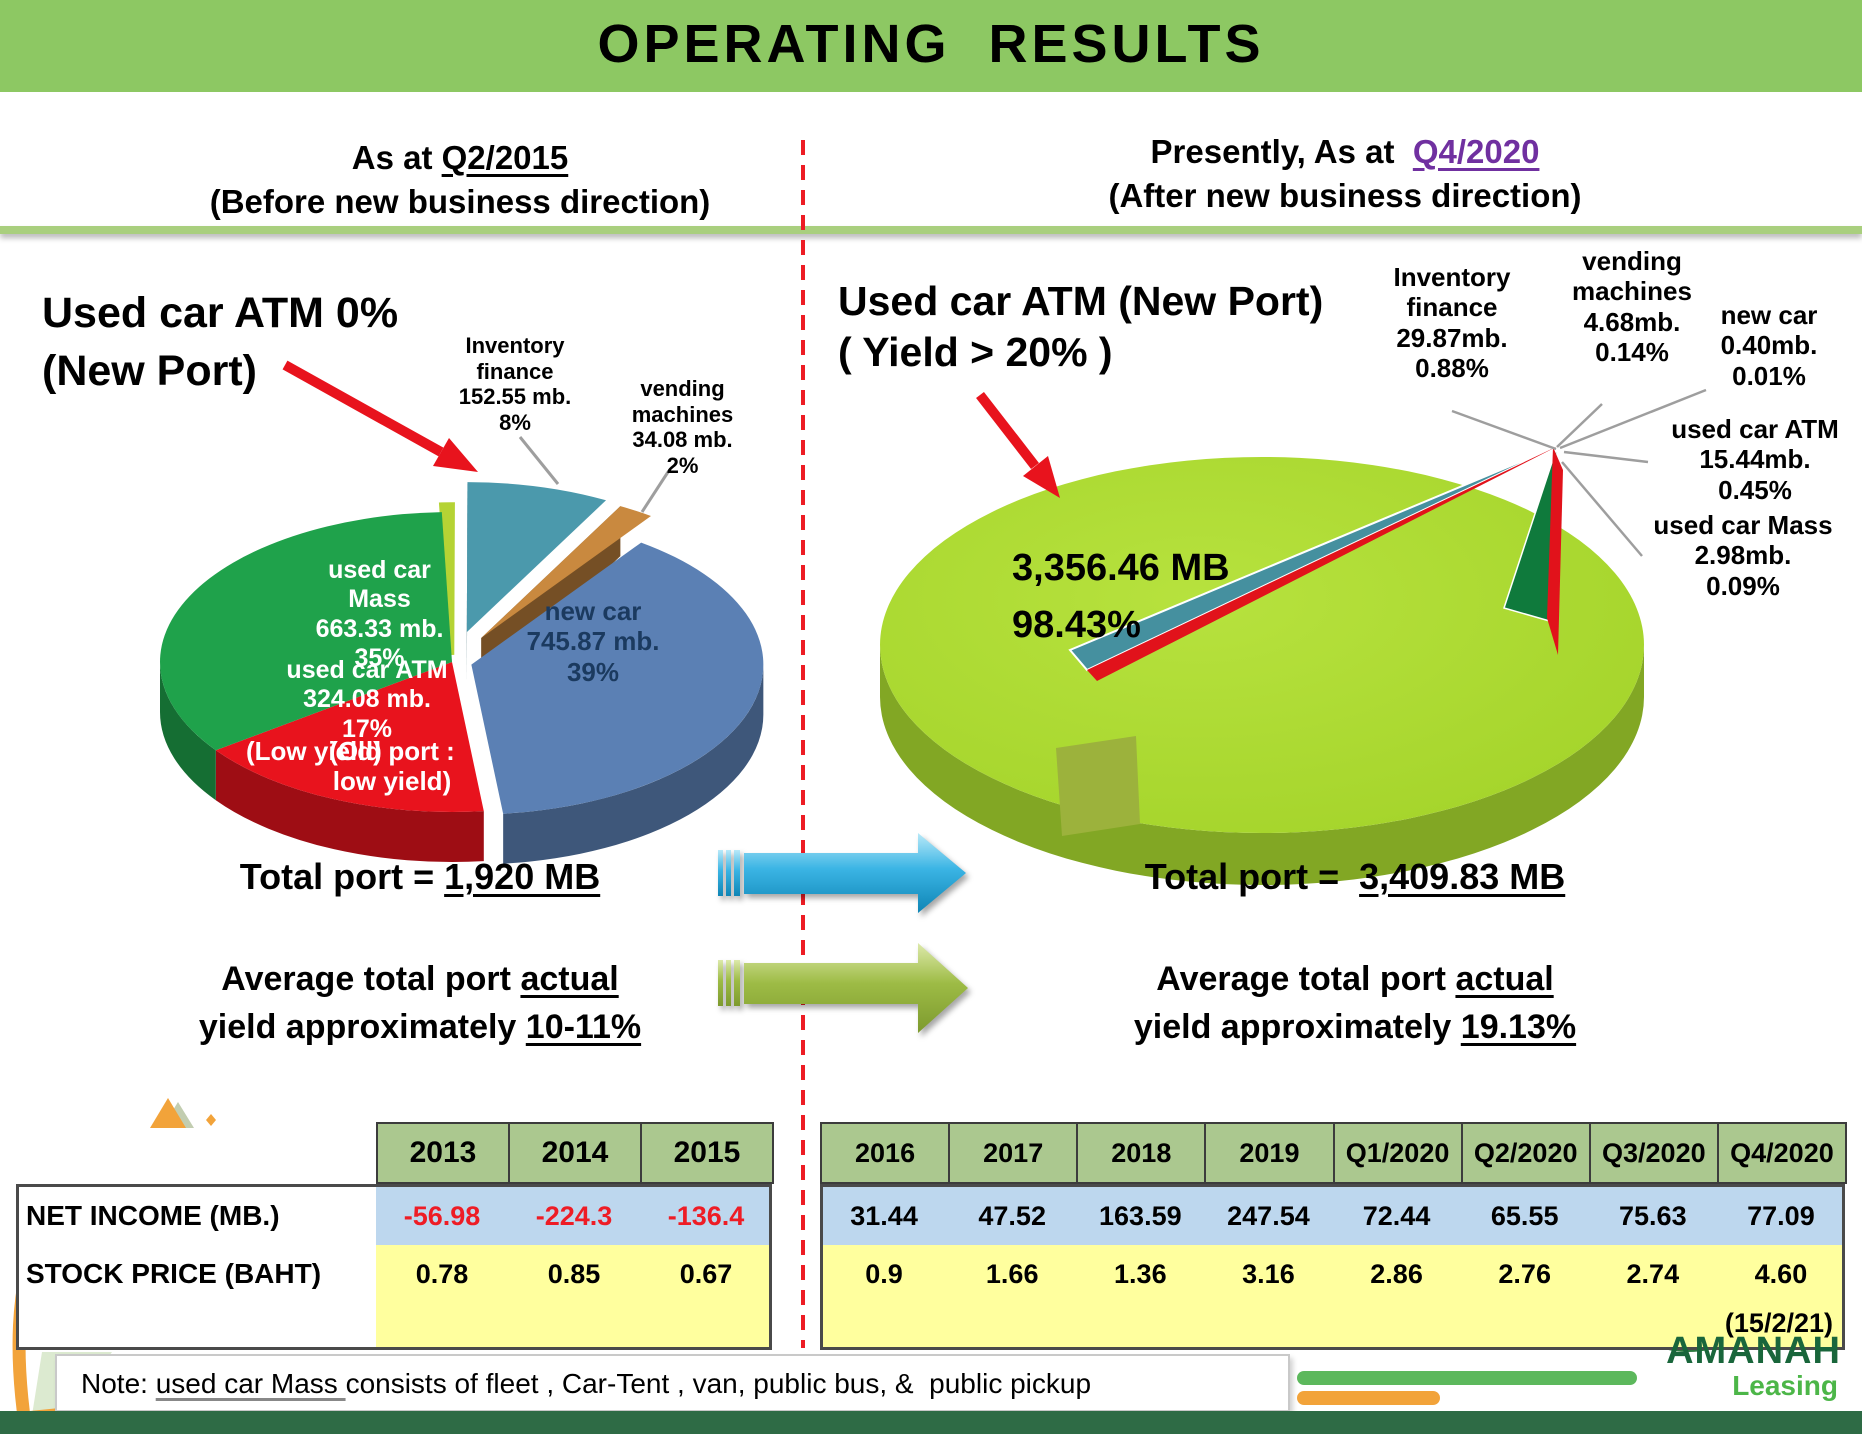  What do you see at coordinates (455, 455) in the screenshot?
I see `arrow-head` at bounding box center [455, 455].